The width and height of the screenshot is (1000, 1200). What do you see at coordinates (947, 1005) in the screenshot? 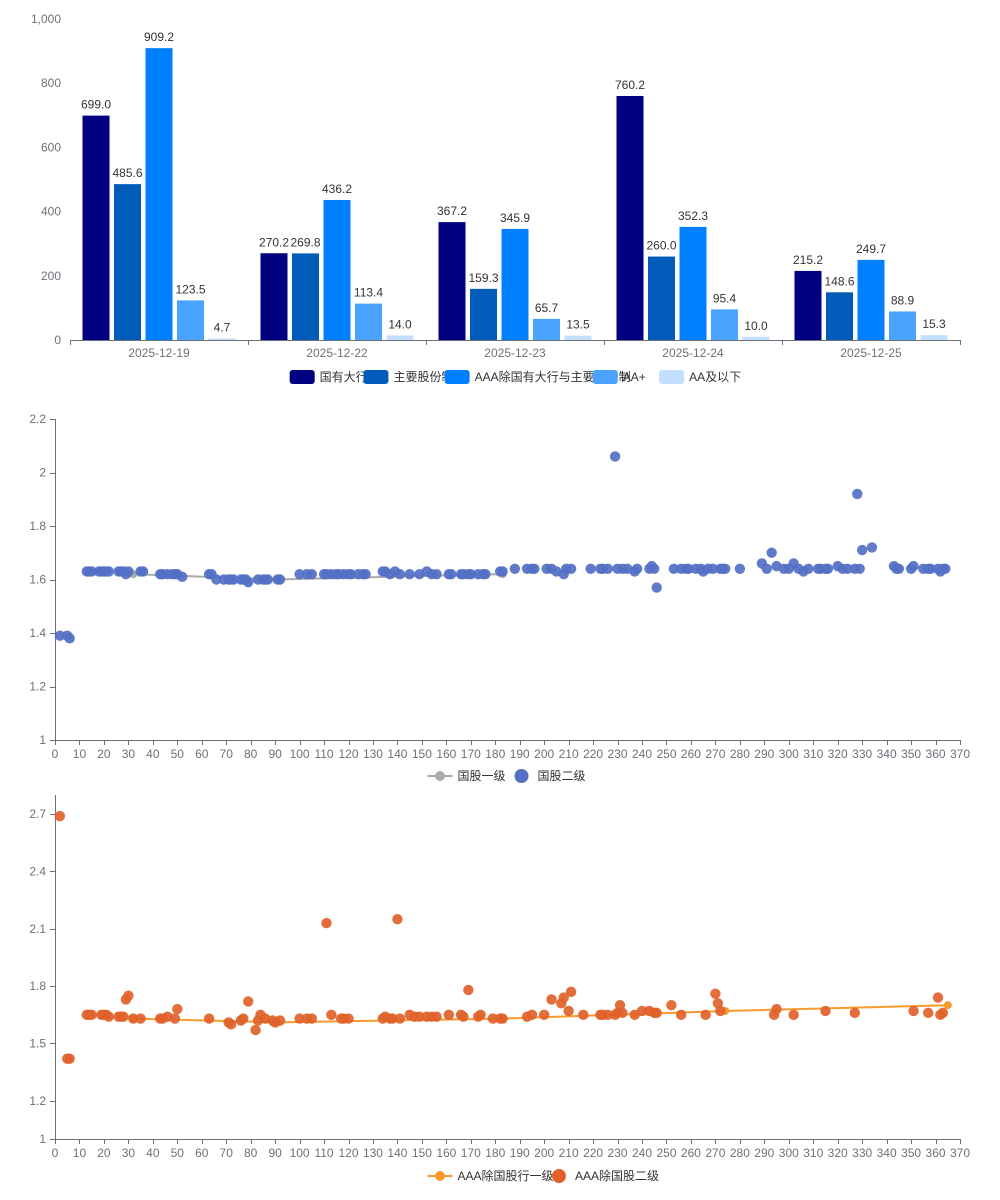
I see `line-point` at bounding box center [947, 1005].